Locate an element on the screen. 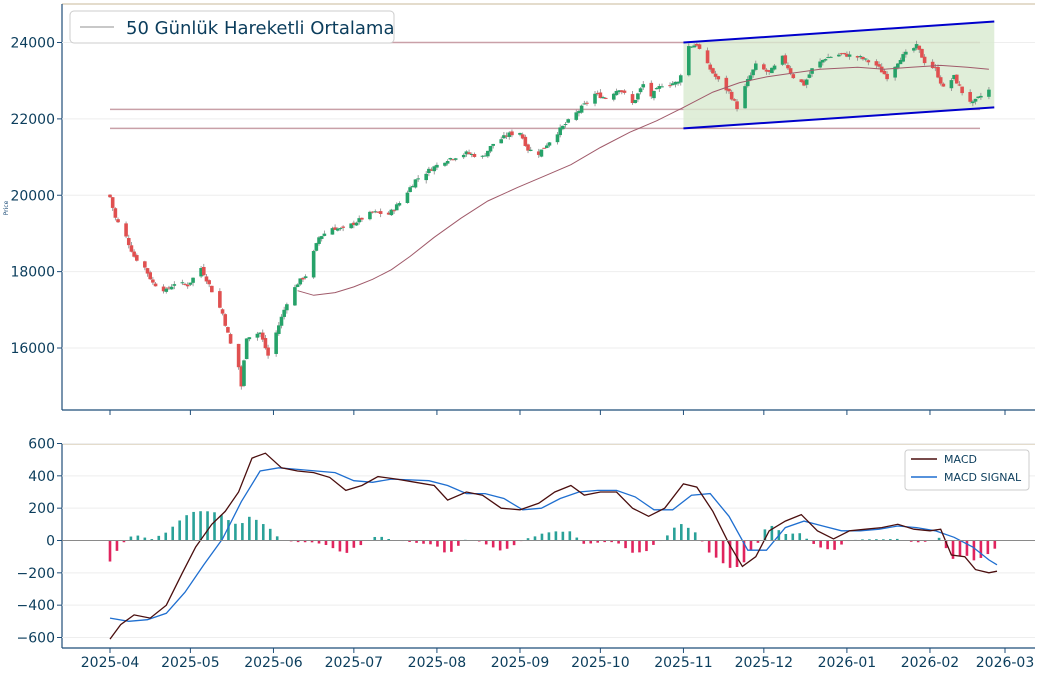 The image size is (1050, 675). price-channel is located at coordinates (839, 75).